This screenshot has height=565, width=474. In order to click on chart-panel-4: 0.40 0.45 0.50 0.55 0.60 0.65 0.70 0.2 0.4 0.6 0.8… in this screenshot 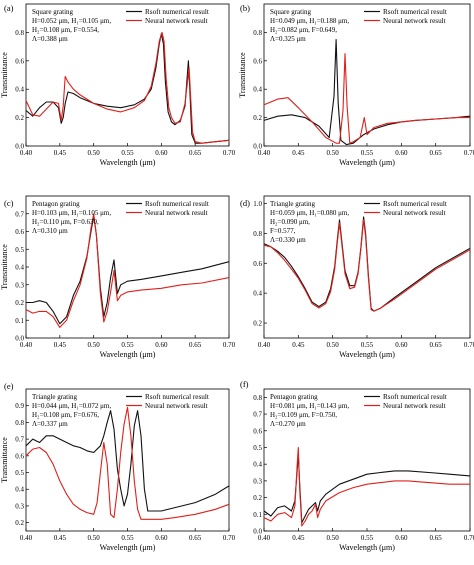, I will do `click(357, 277)`.